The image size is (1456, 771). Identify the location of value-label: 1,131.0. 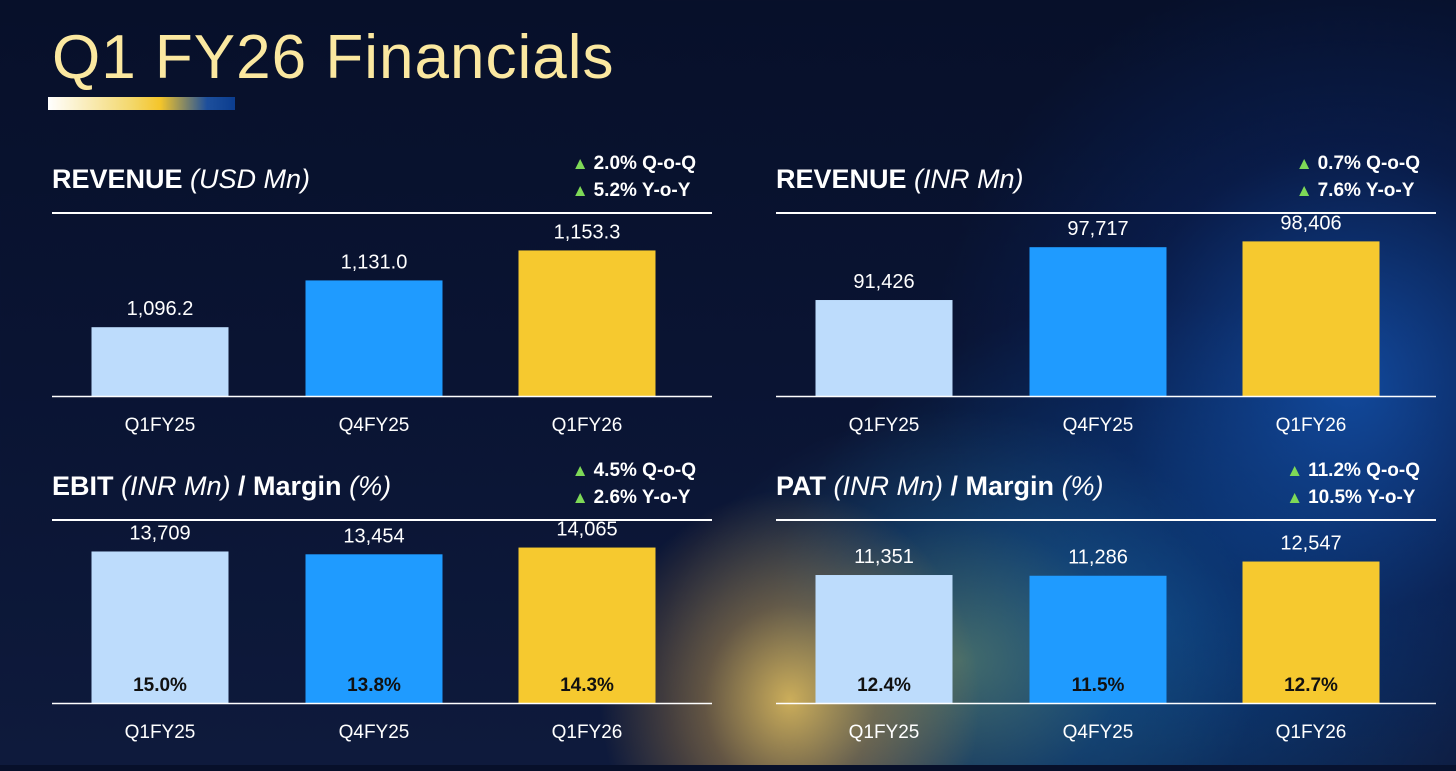
(374, 262).